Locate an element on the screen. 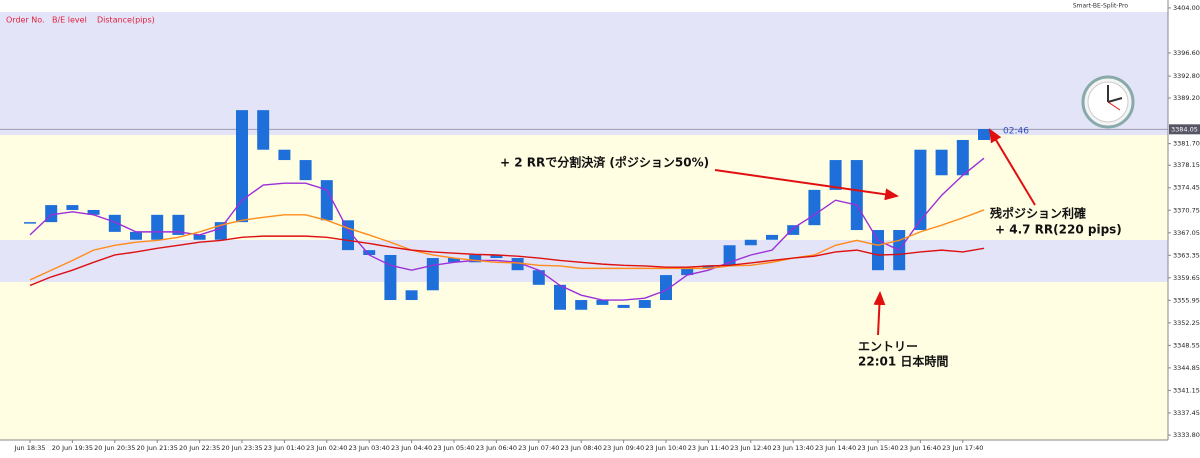 Image resolution: width=1200 pixels, height=458 pixels. x-tick-label: Jun 18:35 is located at coordinates (30, 448).